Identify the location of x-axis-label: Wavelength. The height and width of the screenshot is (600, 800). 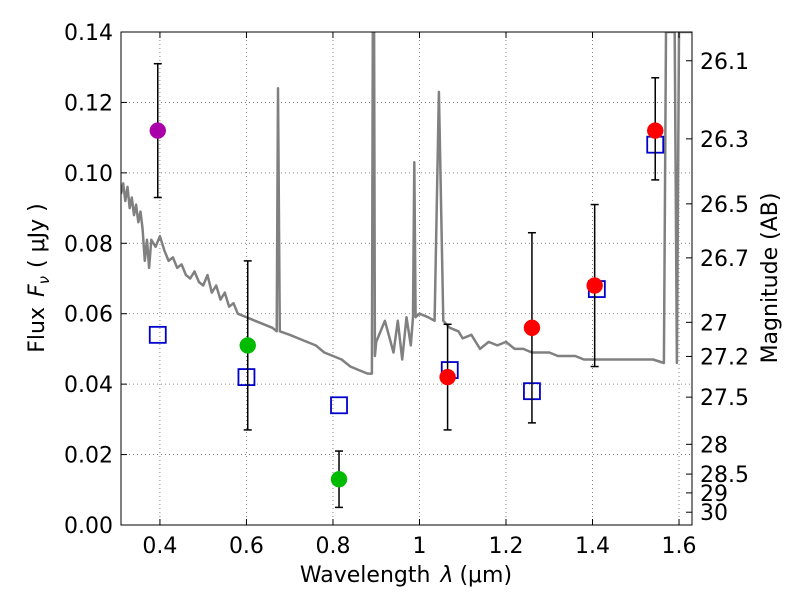
(365, 575).